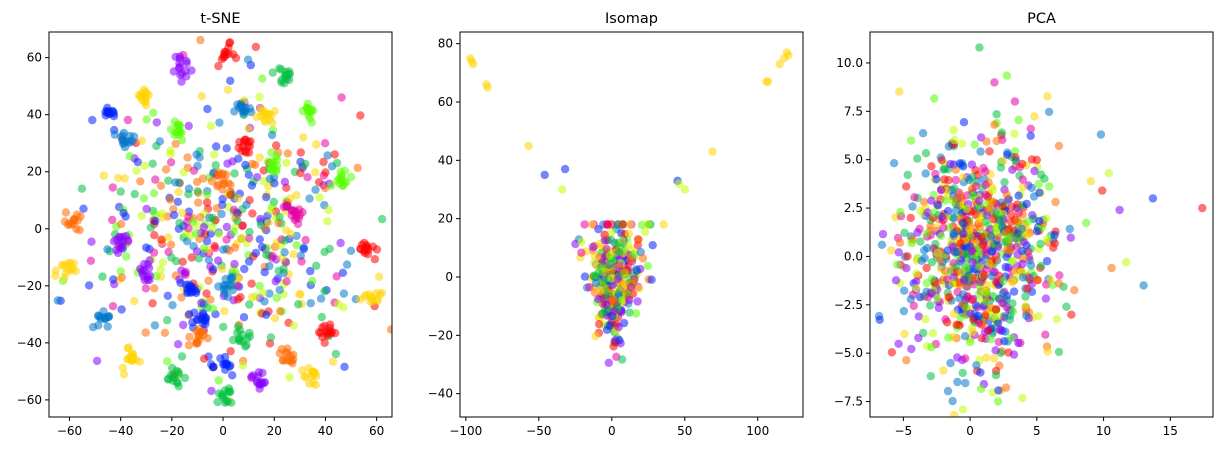 The height and width of the screenshot is (451, 1221). Describe the element at coordinates (757, 431) in the screenshot. I see `isomap-xtick-label-4: 100` at that location.